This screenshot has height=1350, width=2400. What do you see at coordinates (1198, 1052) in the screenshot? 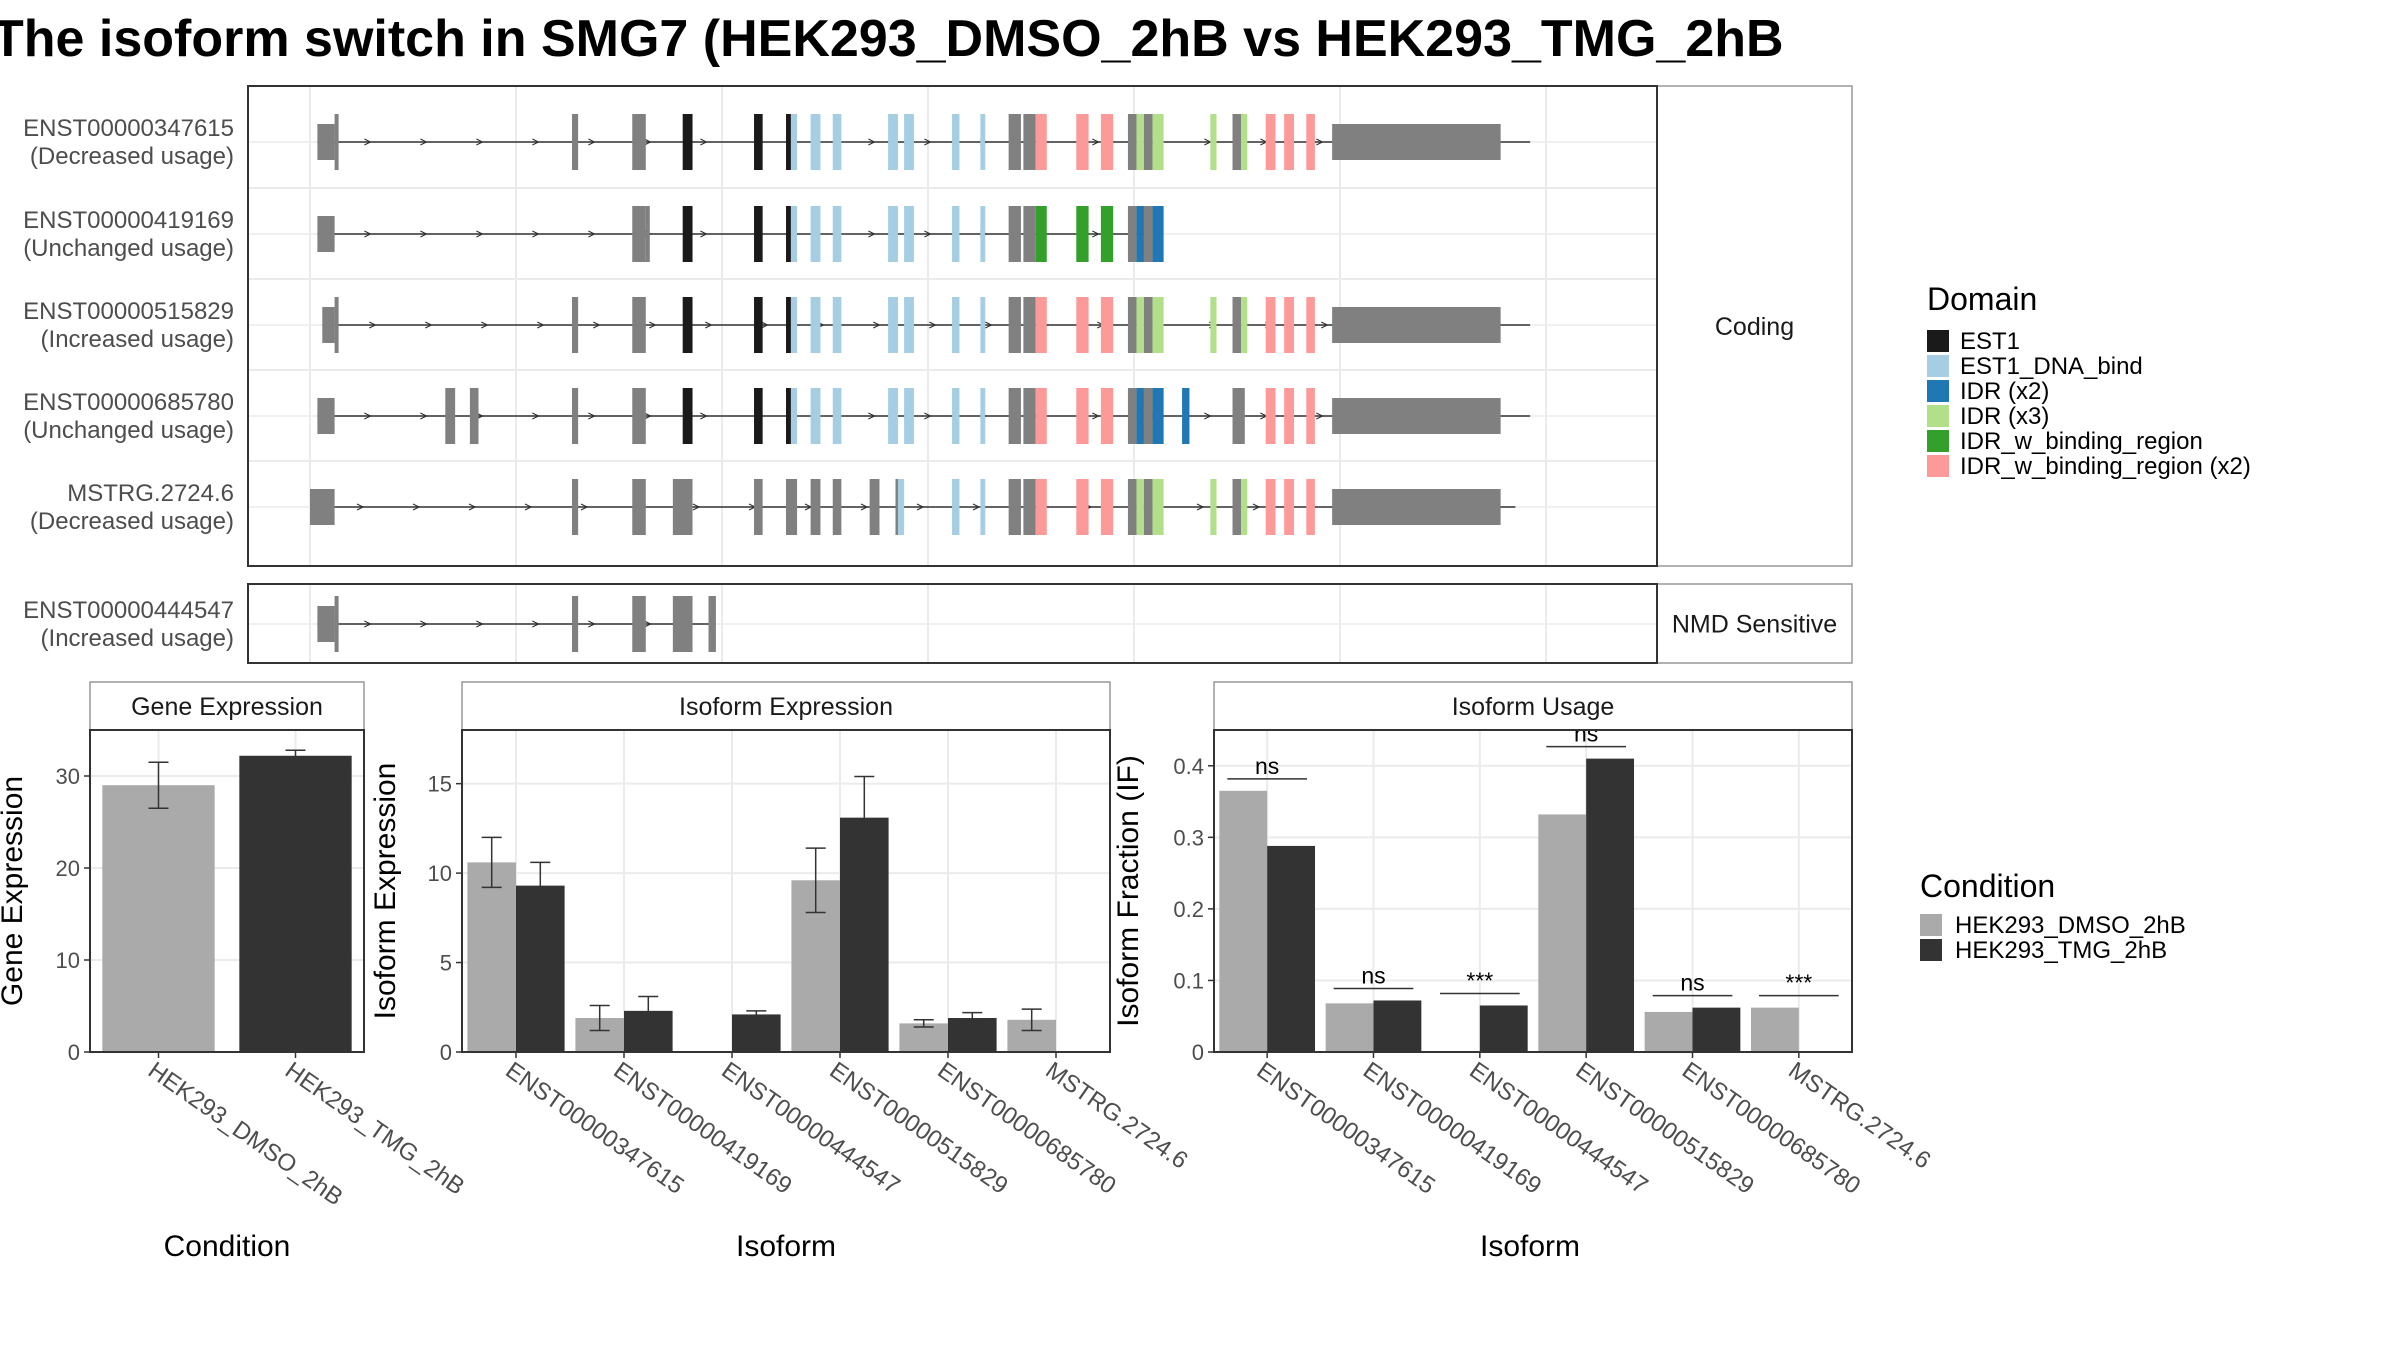
I see `y-tick-label: 0` at bounding box center [1198, 1052].